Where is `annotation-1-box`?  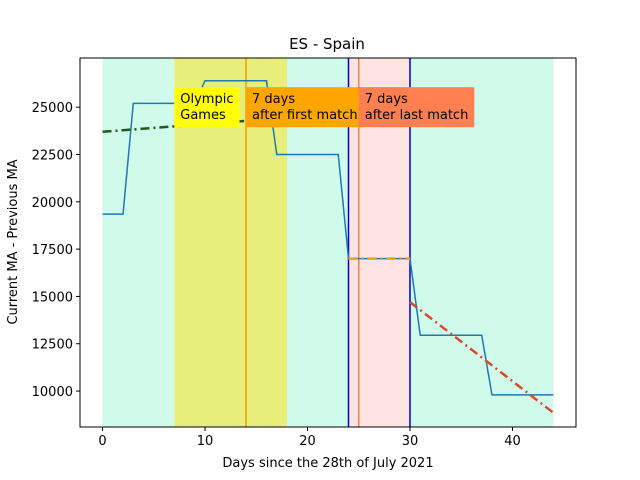
annotation-1-box is located at coordinates (305, 107).